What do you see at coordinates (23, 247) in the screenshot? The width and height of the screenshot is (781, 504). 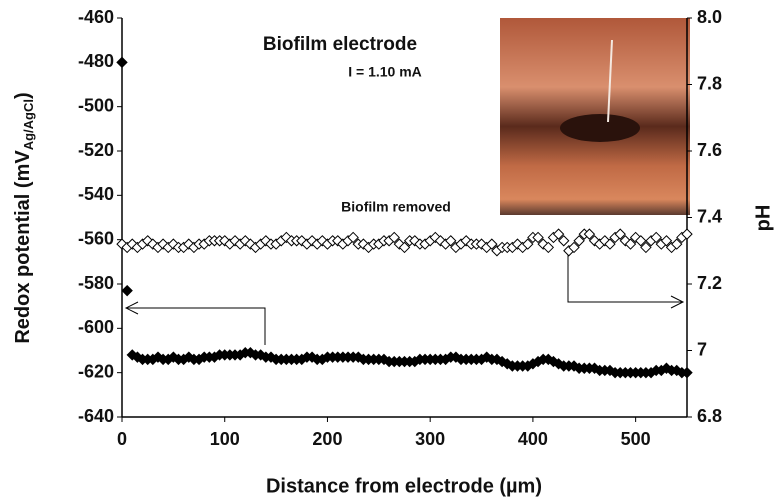 I see `y-axis-title-text: Redox potential (mV` at bounding box center [23, 247].